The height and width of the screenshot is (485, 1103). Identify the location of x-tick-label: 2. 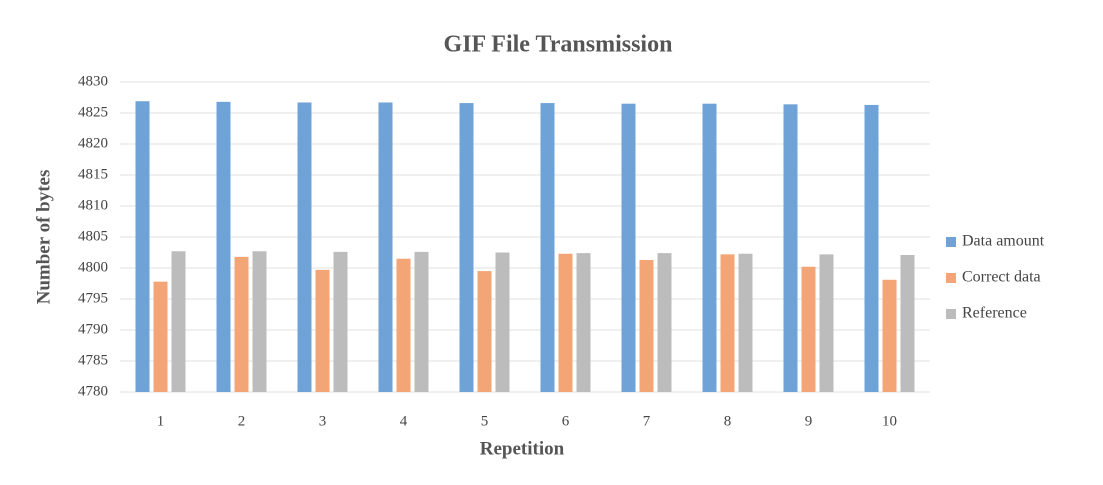
(242, 421).